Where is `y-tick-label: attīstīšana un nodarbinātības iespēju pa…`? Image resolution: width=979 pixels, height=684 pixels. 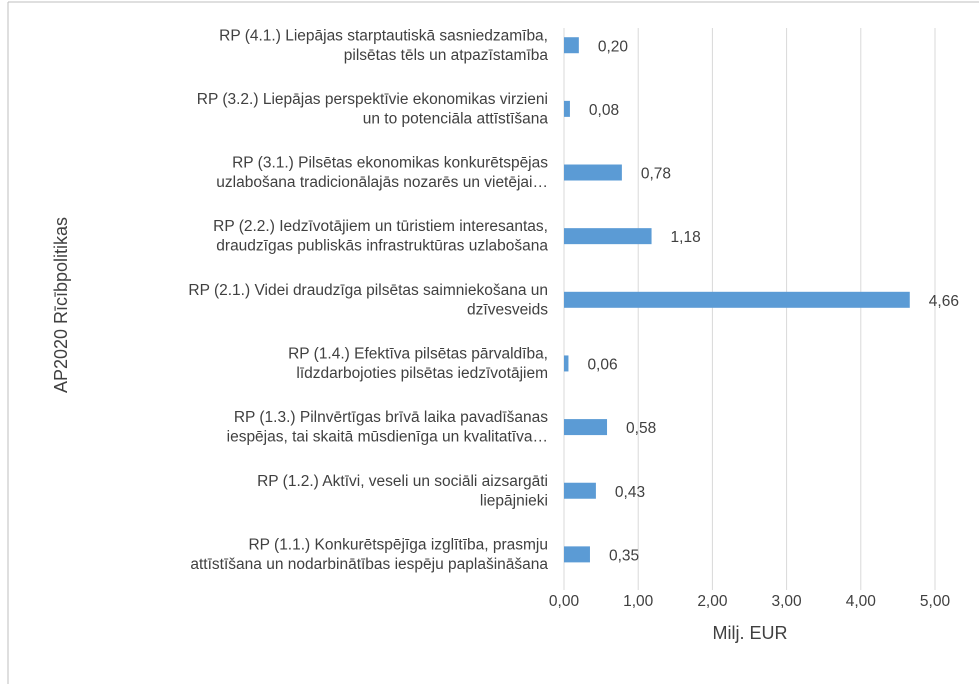 y-tick-label: attīstīšana un nodarbinātības iespēju pa… is located at coordinates (369, 564).